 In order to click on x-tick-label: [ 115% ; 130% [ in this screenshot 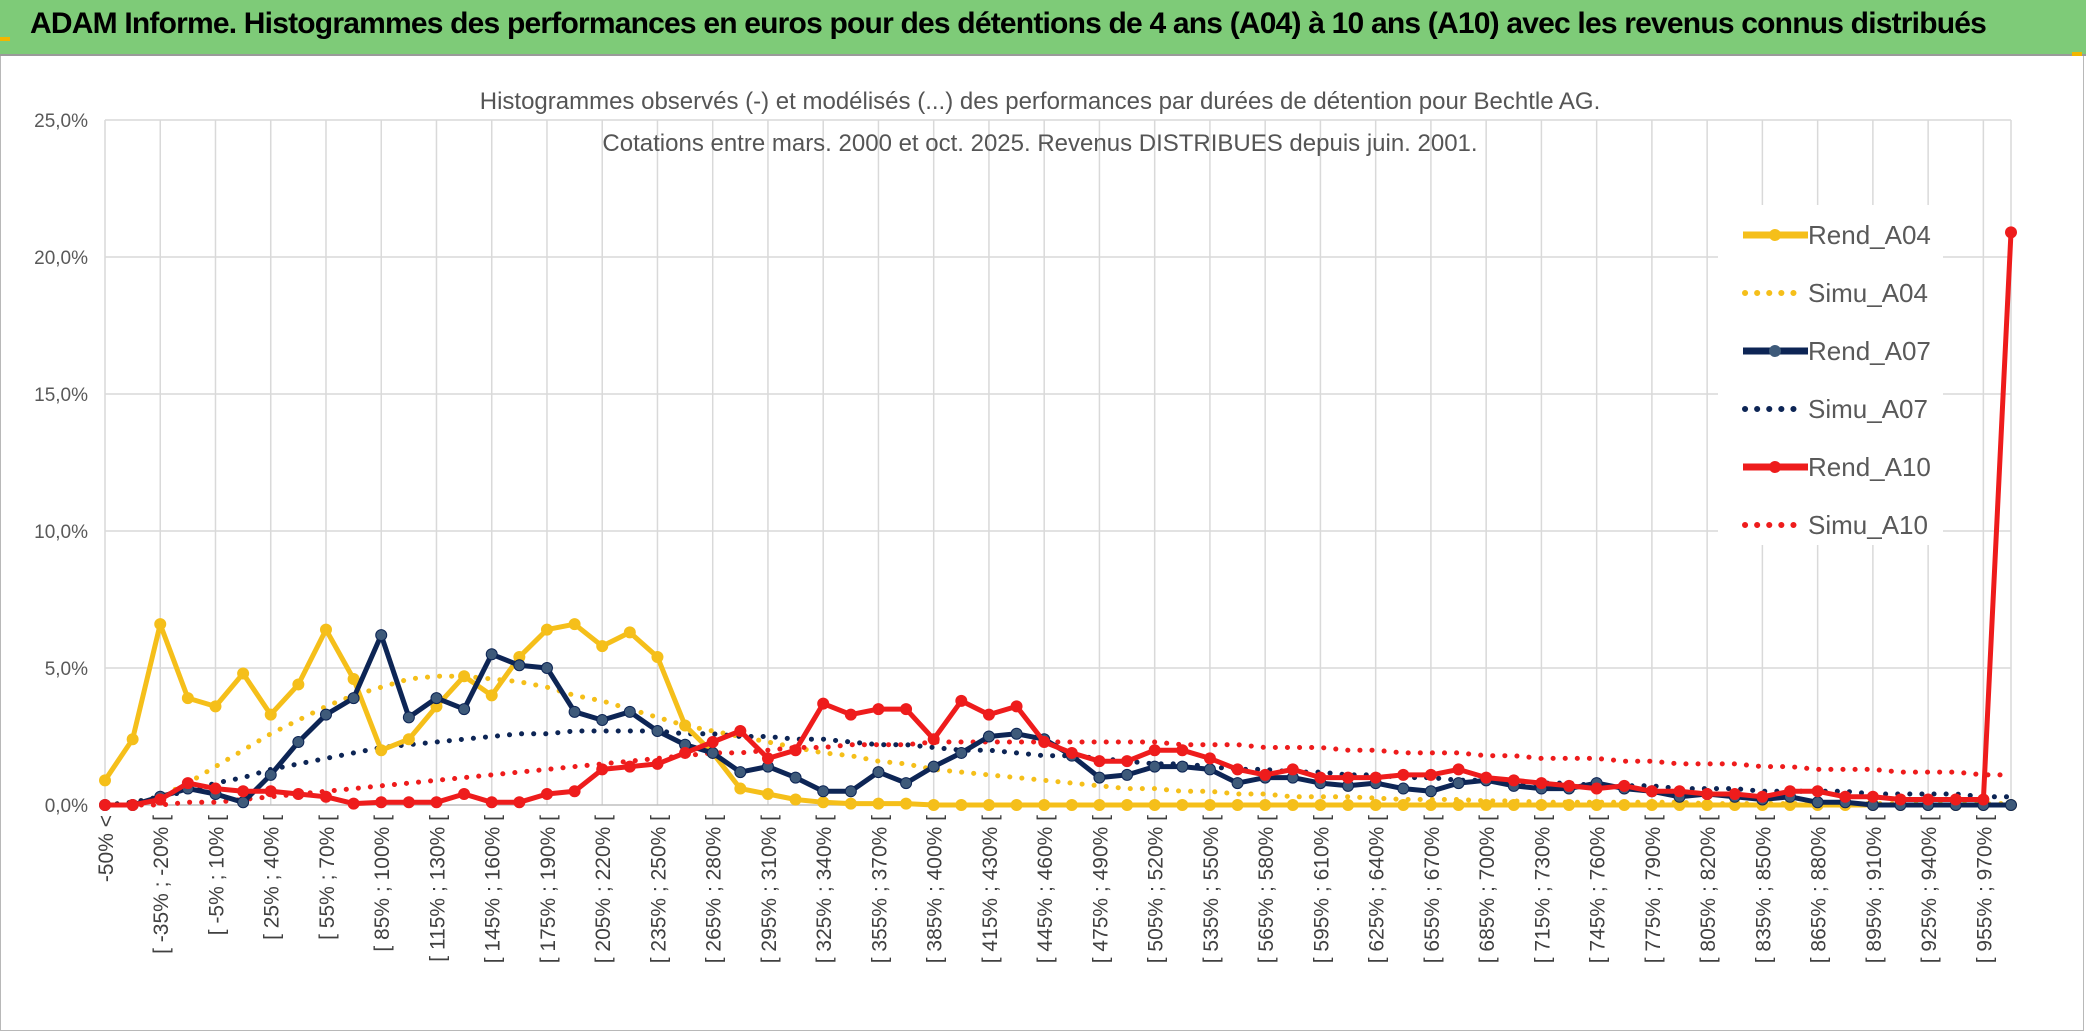, I will do `click(437, 888)`.